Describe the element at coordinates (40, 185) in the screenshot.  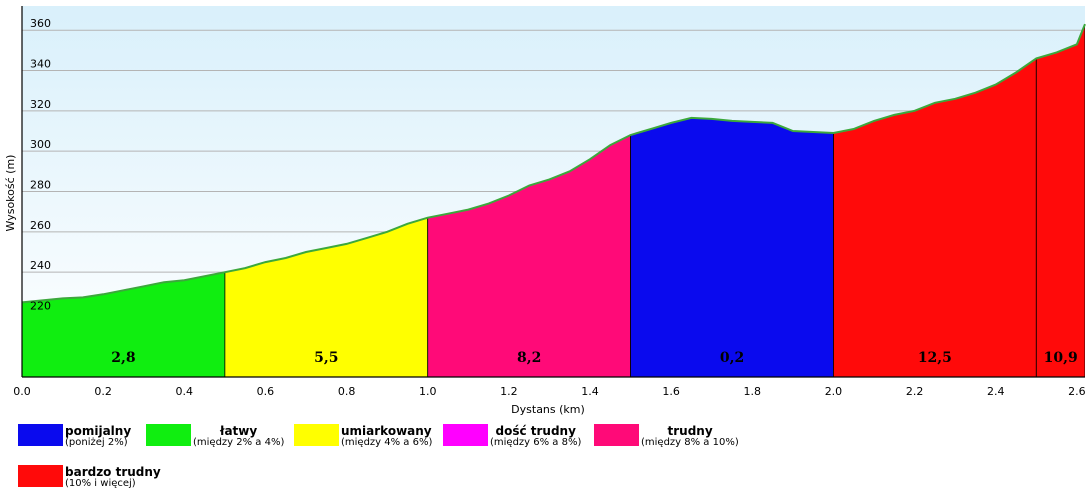
I see `y-tick-label: 280` at that location.